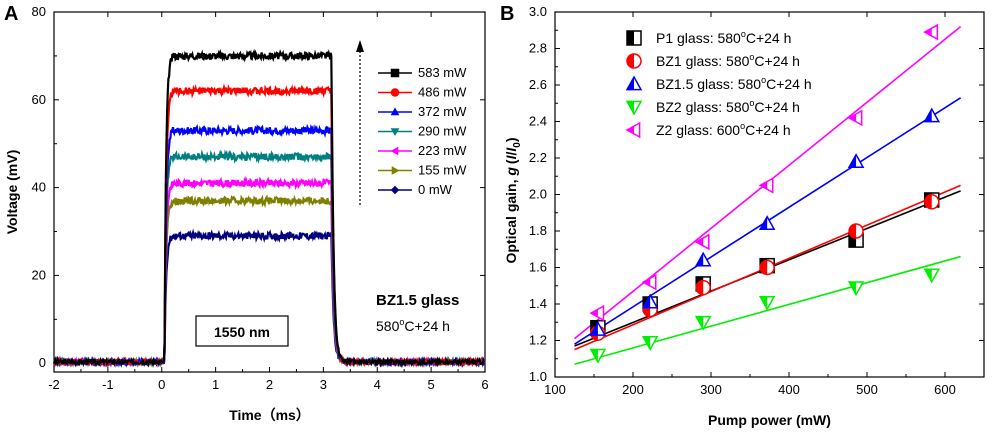 The image size is (992, 435). Describe the element at coordinates (435, 189) in the screenshot. I see `panel-a-legend-label: 0 mW` at that location.